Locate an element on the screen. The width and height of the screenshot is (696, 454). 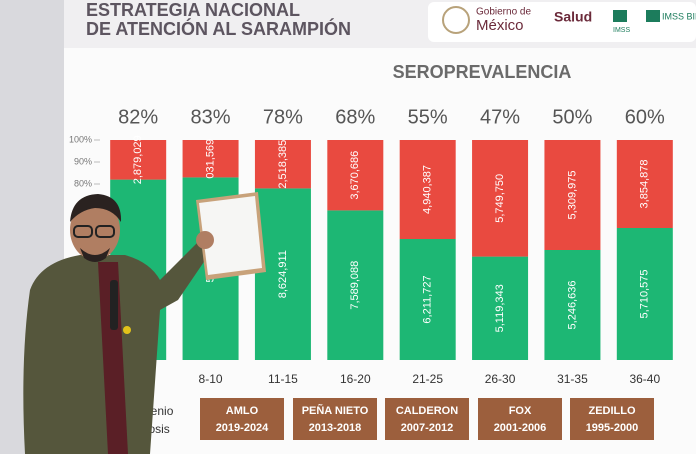
segment-label: 6,211,727 is located at coordinates (428, 299).